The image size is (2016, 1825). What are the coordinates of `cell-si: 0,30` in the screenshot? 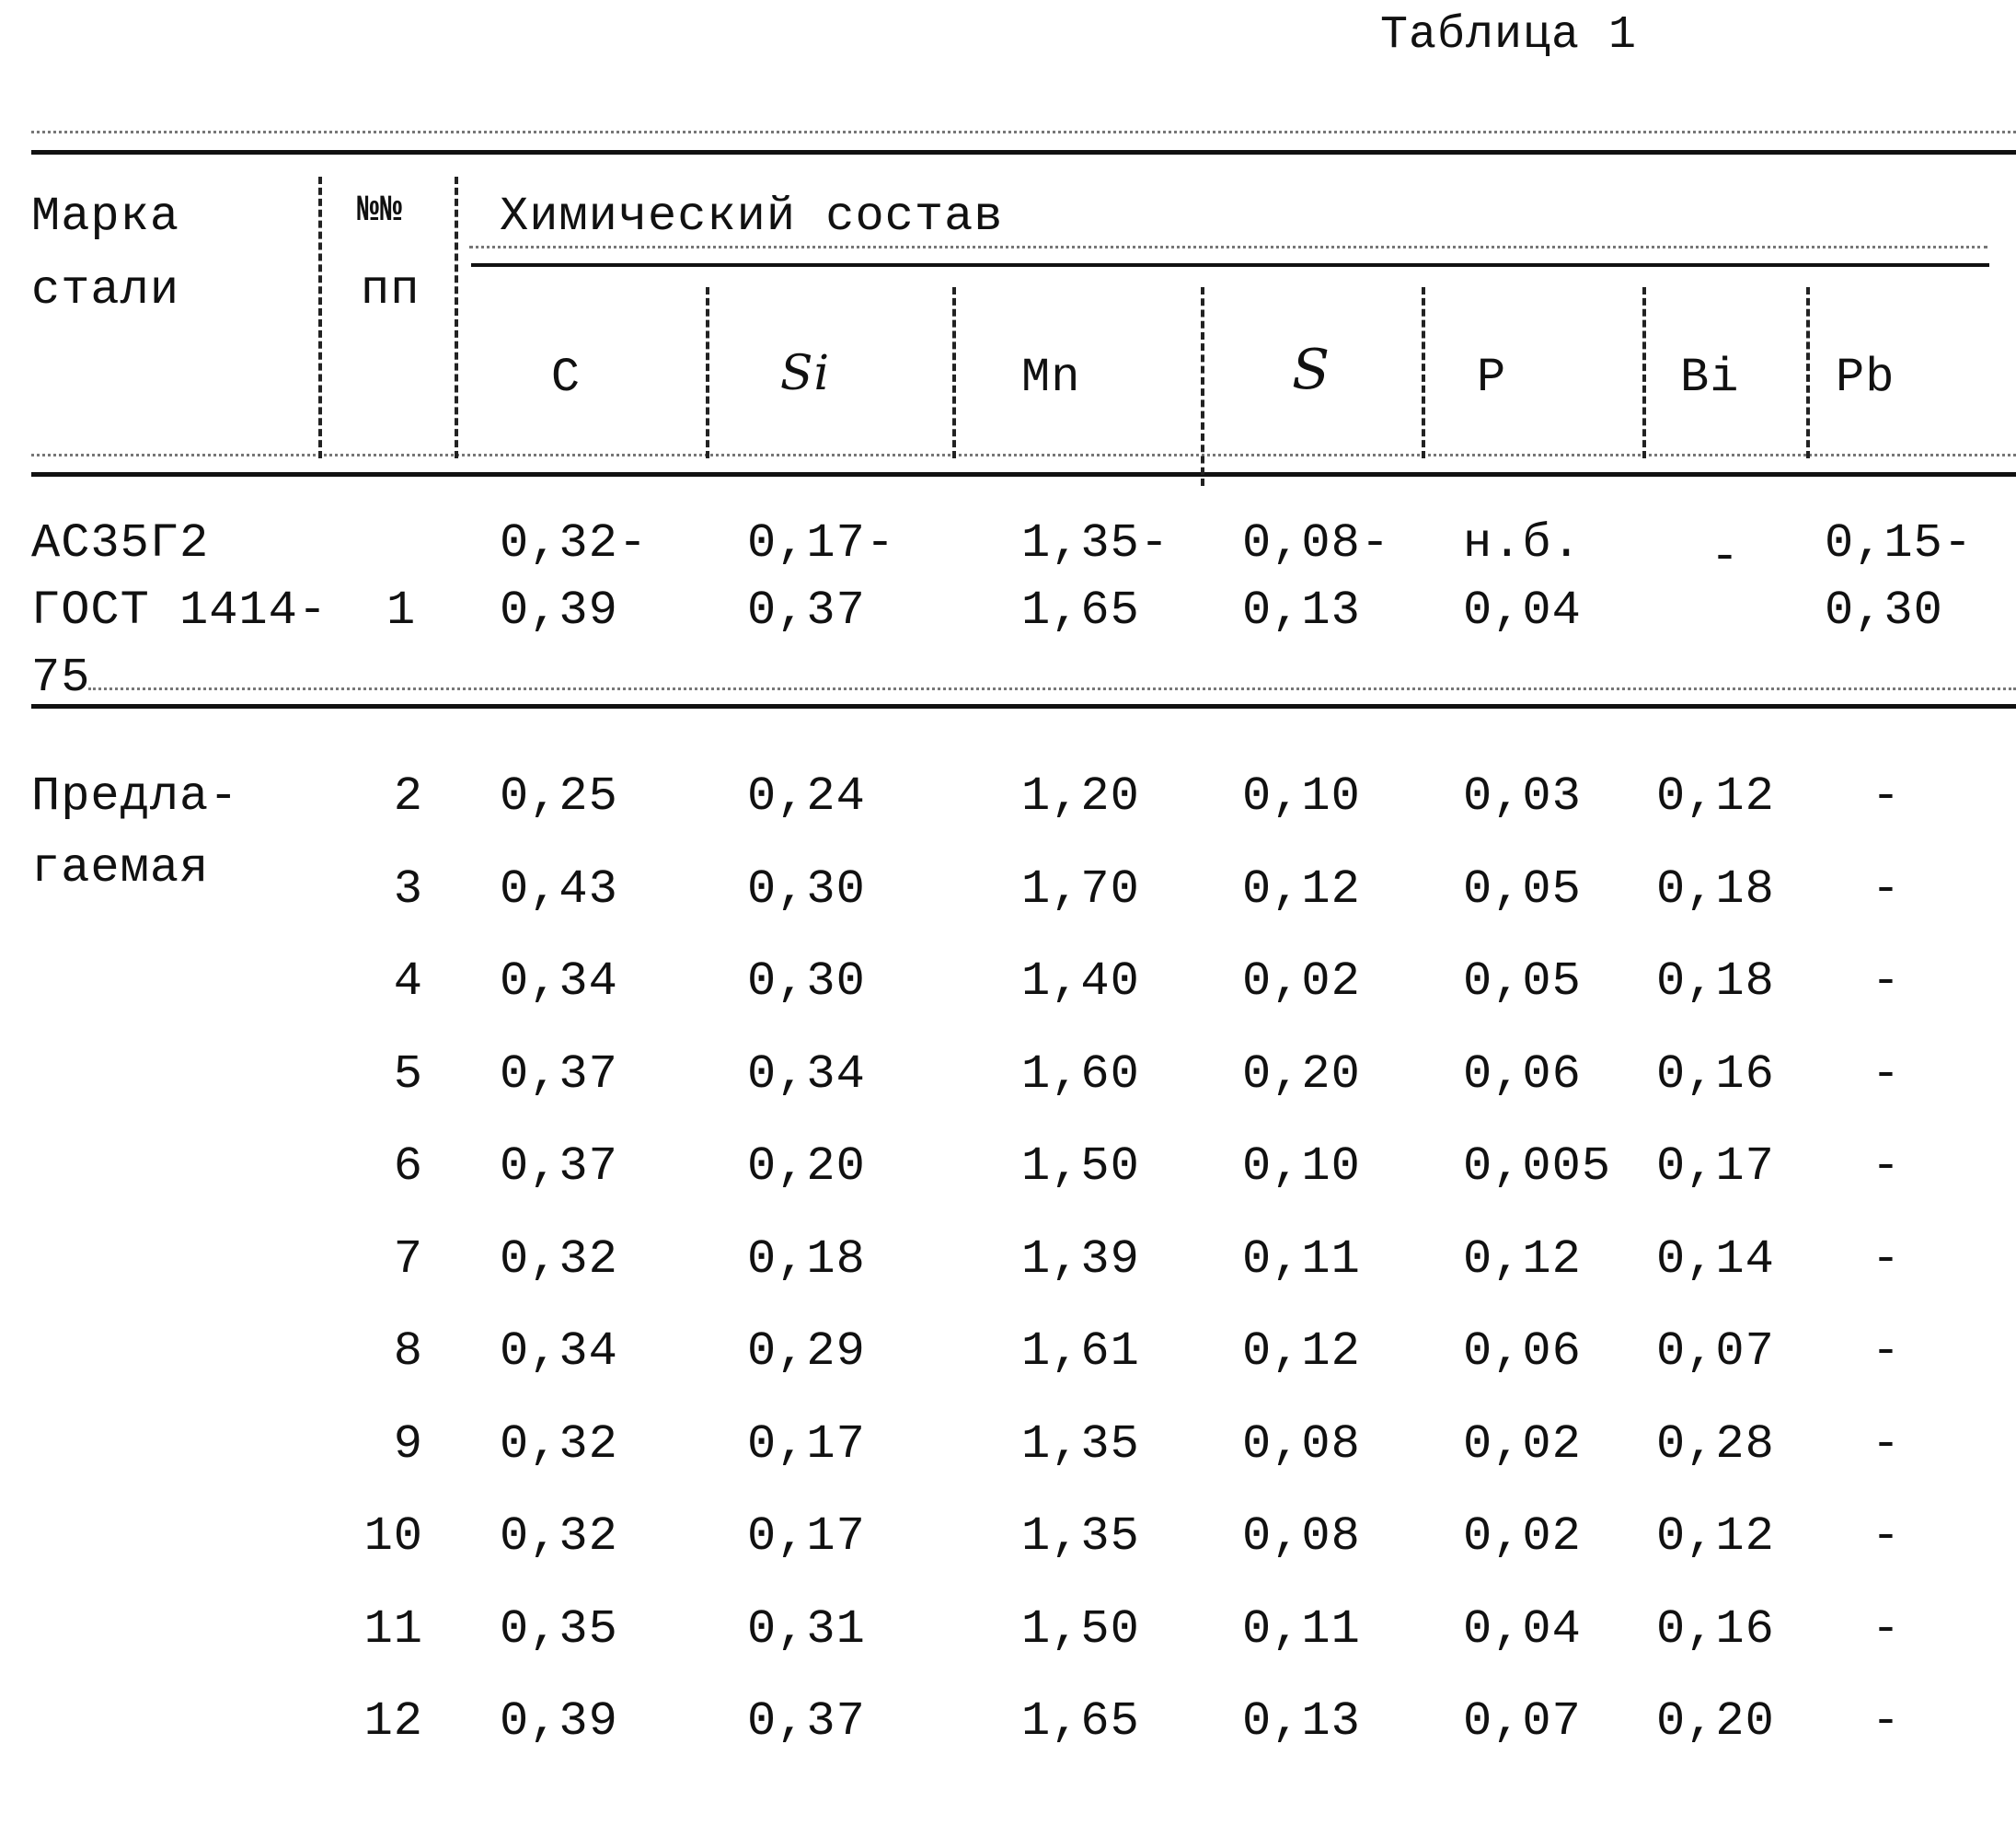 It's located at (806, 982).